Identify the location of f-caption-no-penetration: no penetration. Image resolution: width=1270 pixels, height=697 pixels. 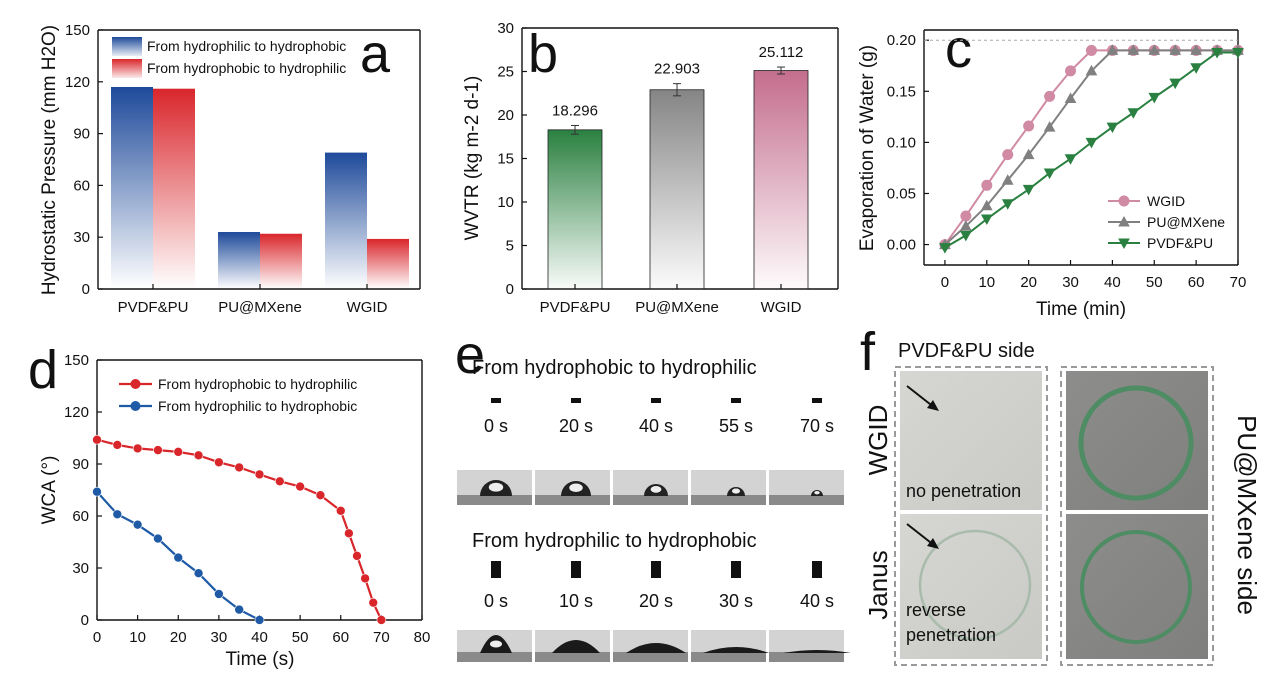
(963, 491).